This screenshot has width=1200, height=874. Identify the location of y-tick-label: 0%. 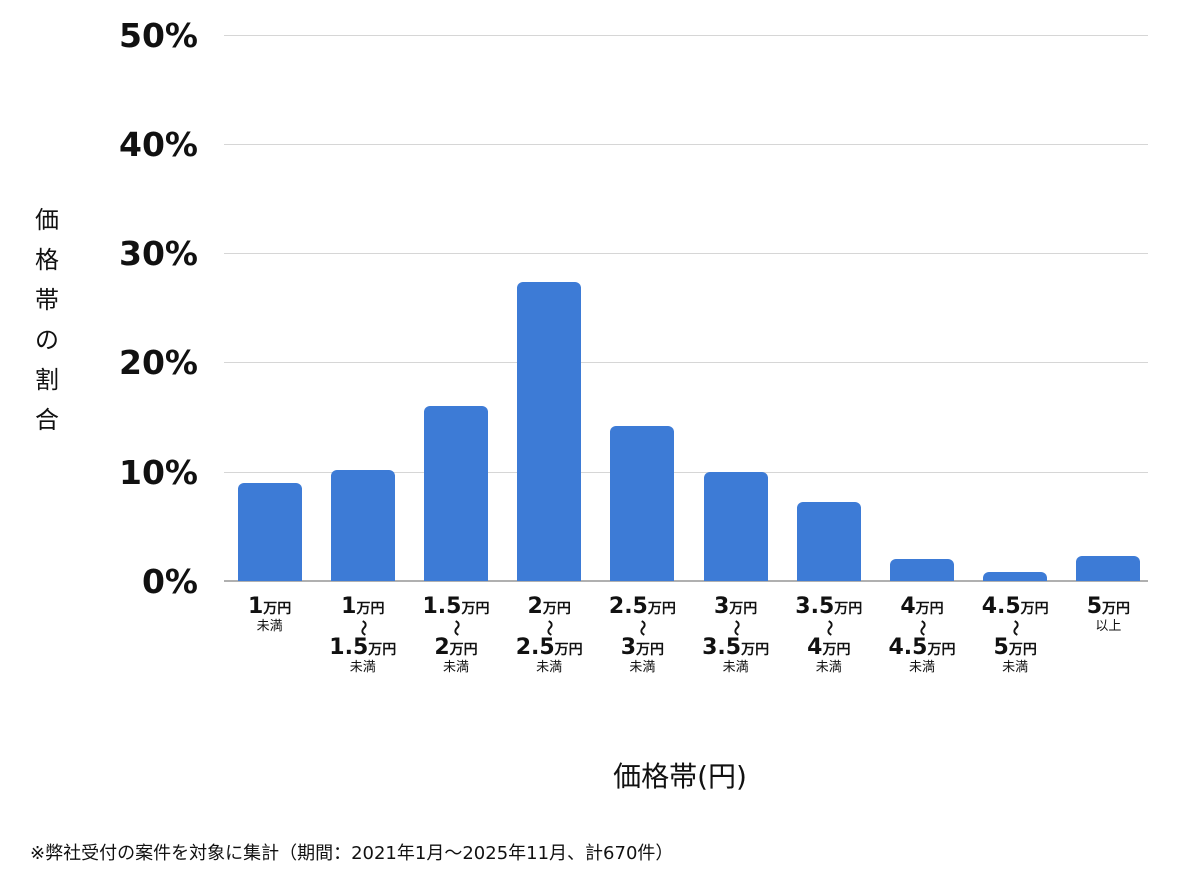
(169, 581).